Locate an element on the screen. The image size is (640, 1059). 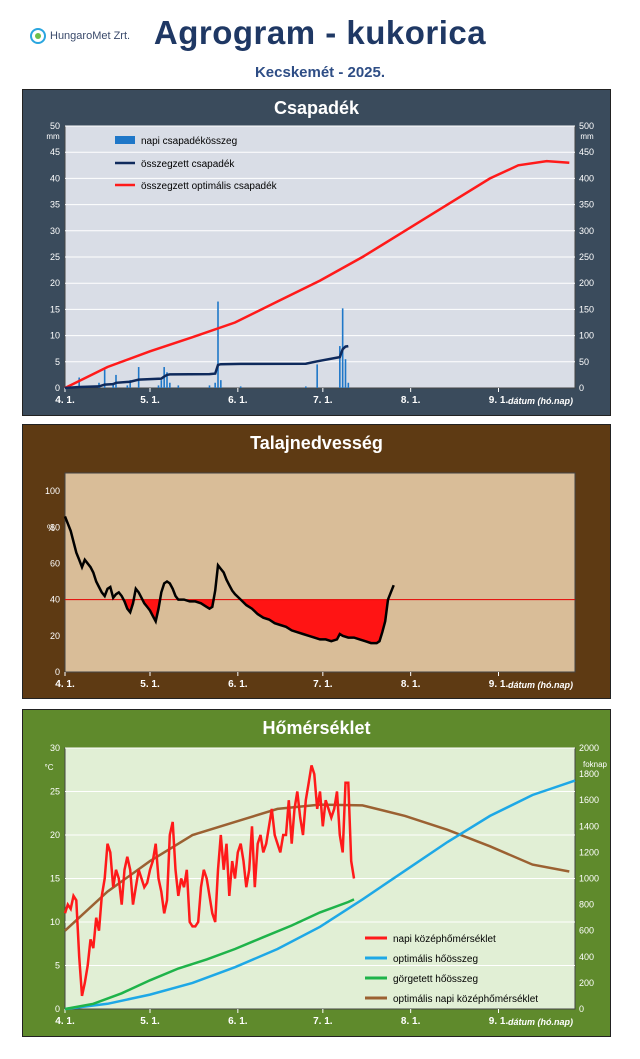
y-tick-label-left: 25 is located at coordinates (55, 257).